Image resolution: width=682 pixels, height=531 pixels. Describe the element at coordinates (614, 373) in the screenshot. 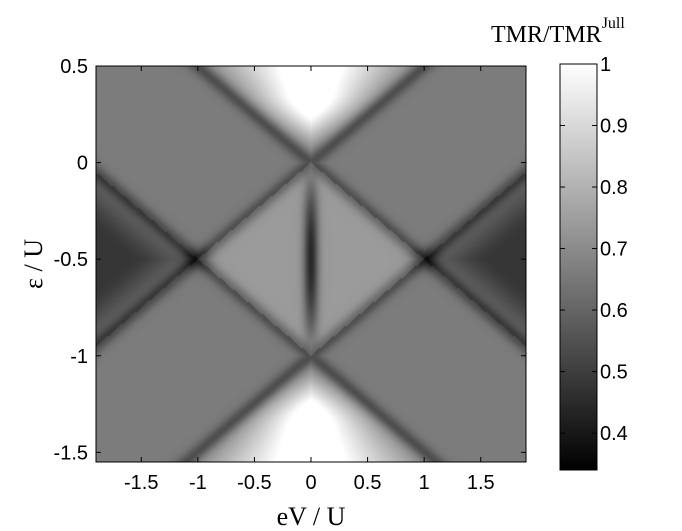

I see `colorbar-tick-label: 0.5` at that location.